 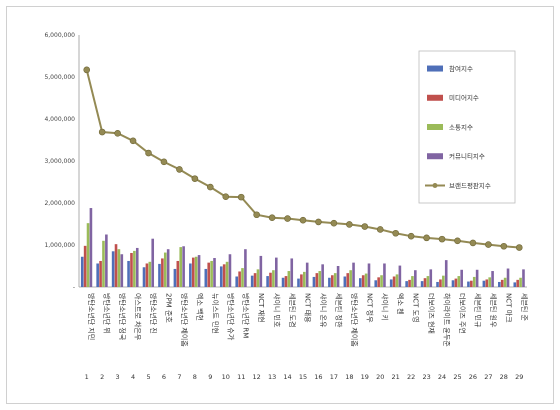 I want to click on bar-28-s3, so click(x=505, y=282).